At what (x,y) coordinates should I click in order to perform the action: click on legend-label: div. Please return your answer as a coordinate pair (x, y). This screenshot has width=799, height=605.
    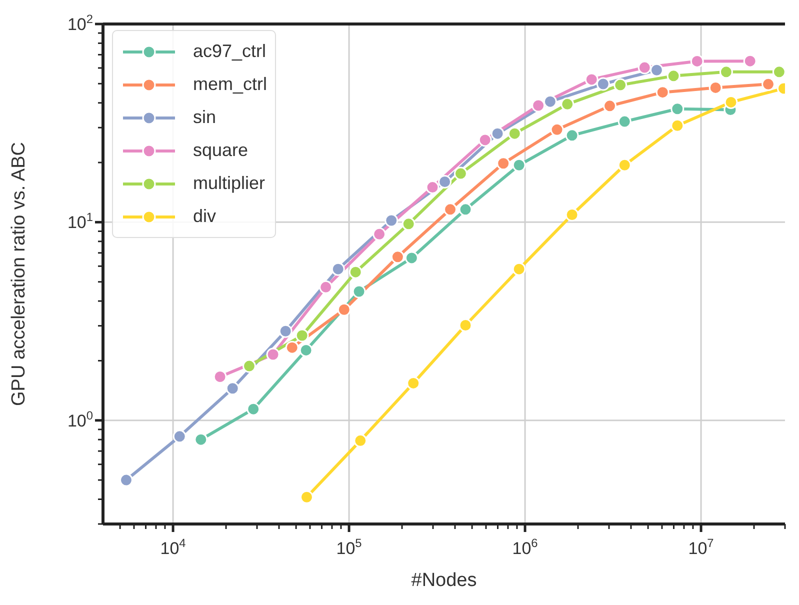
    Looking at the image, I should click on (204, 216).